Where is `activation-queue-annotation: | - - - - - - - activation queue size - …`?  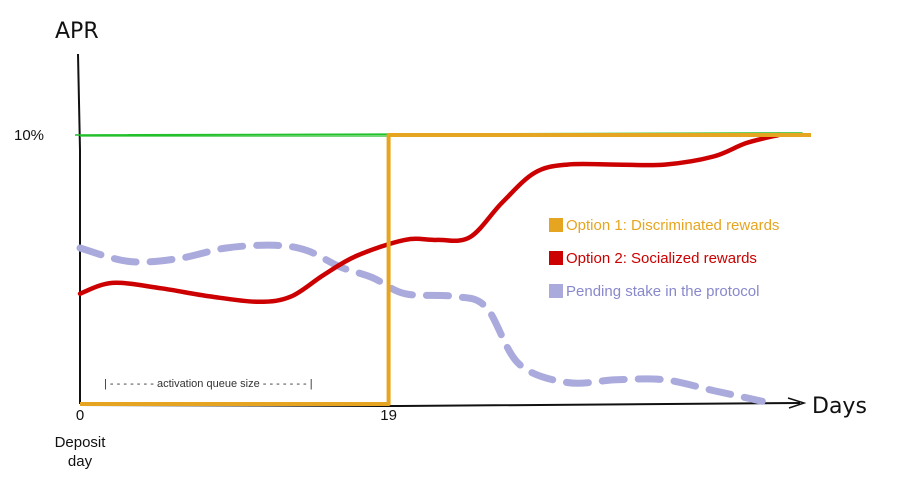 activation-queue-annotation: | - - - - - - - activation queue size - … is located at coordinates (208, 384).